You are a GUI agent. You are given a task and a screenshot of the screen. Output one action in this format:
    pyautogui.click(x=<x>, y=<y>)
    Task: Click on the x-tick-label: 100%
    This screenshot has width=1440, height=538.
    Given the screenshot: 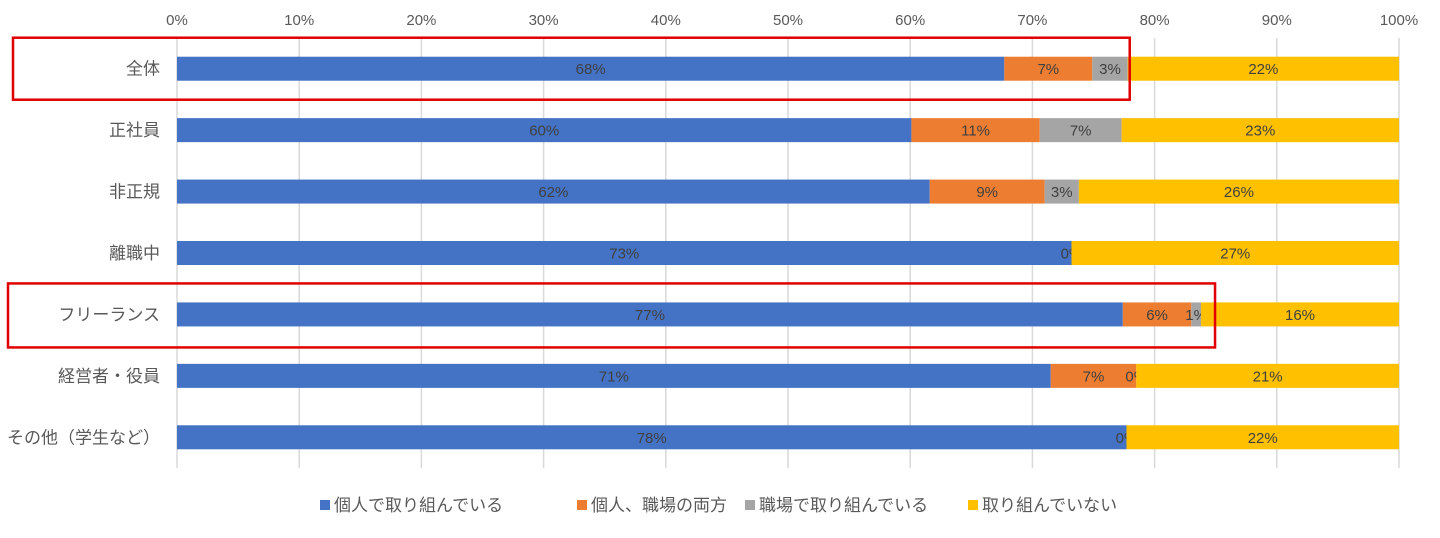 What is the action you would take?
    pyautogui.click(x=1399, y=20)
    